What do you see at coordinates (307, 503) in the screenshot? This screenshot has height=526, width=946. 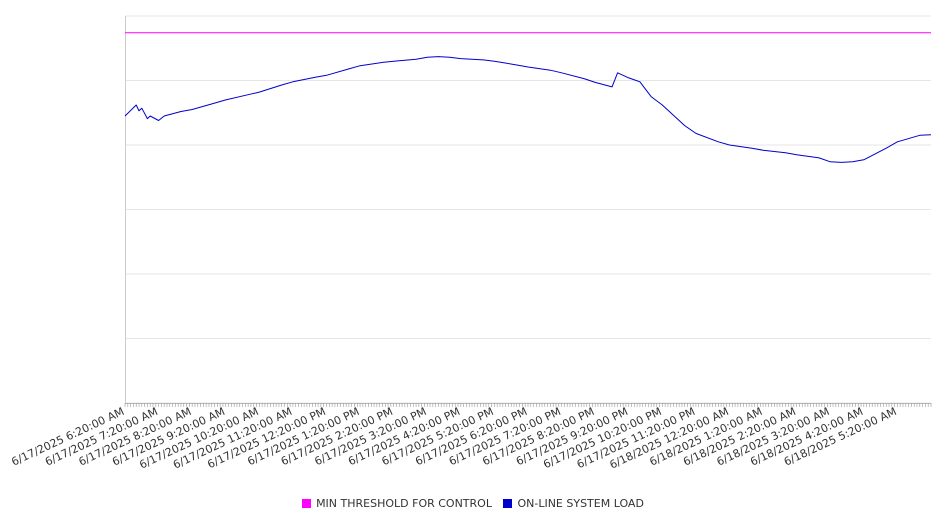 I see `legend-swatch-threshold` at bounding box center [307, 503].